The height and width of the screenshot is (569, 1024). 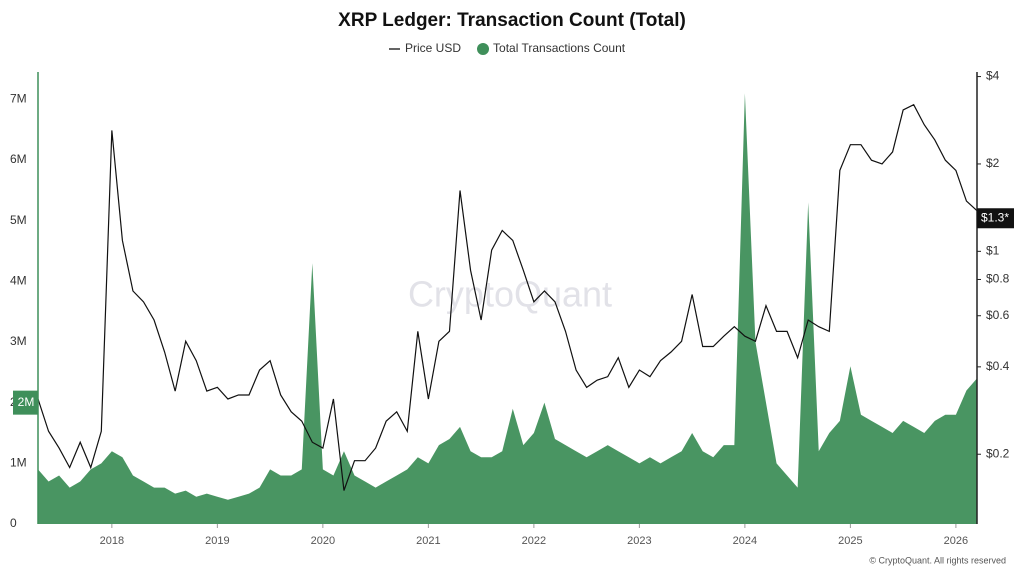 I want to click on x-tick-label: 2022, so click(x=534, y=541).